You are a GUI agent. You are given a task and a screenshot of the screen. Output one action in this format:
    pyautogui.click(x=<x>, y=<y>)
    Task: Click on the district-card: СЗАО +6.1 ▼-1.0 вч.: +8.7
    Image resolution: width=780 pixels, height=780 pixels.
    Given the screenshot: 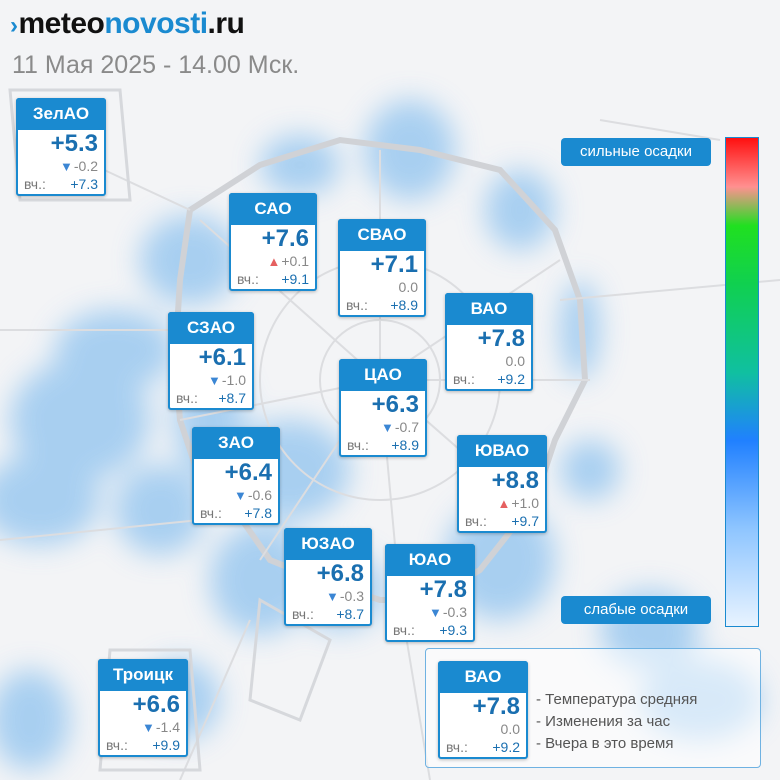 What is the action you would take?
    pyautogui.click(x=211, y=361)
    